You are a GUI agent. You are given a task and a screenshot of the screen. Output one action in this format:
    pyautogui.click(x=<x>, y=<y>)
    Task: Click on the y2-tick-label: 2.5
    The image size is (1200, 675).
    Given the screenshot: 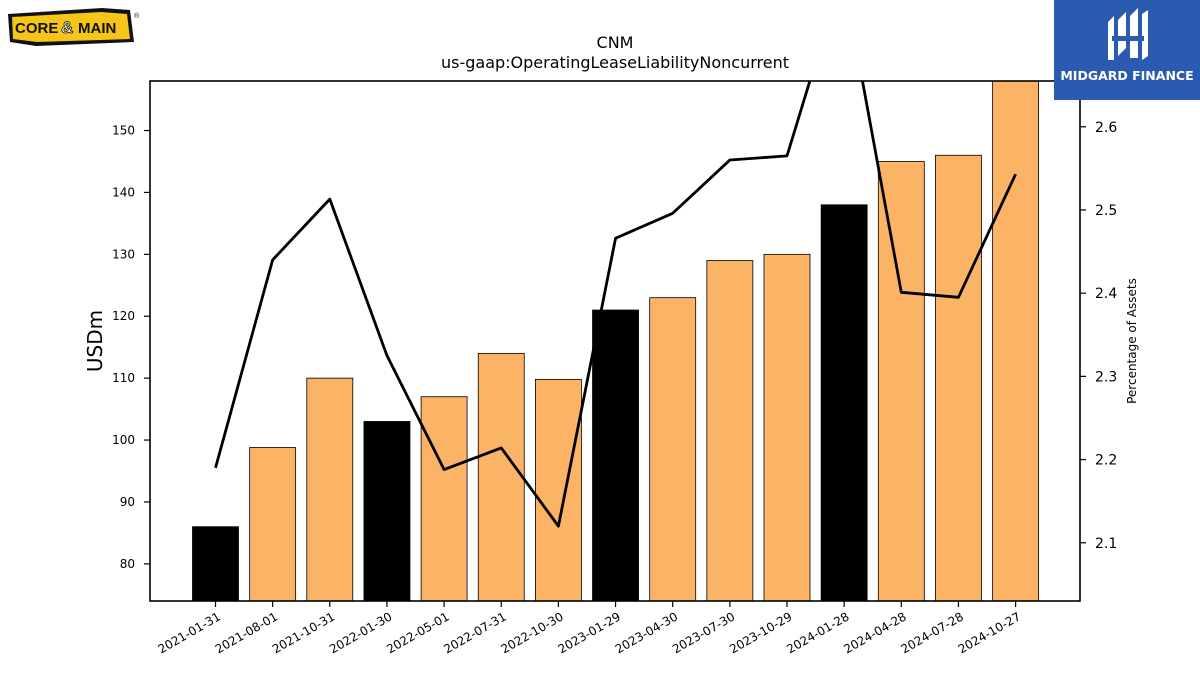 What is the action you would take?
    pyautogui.click(x=1106, y=211)
    